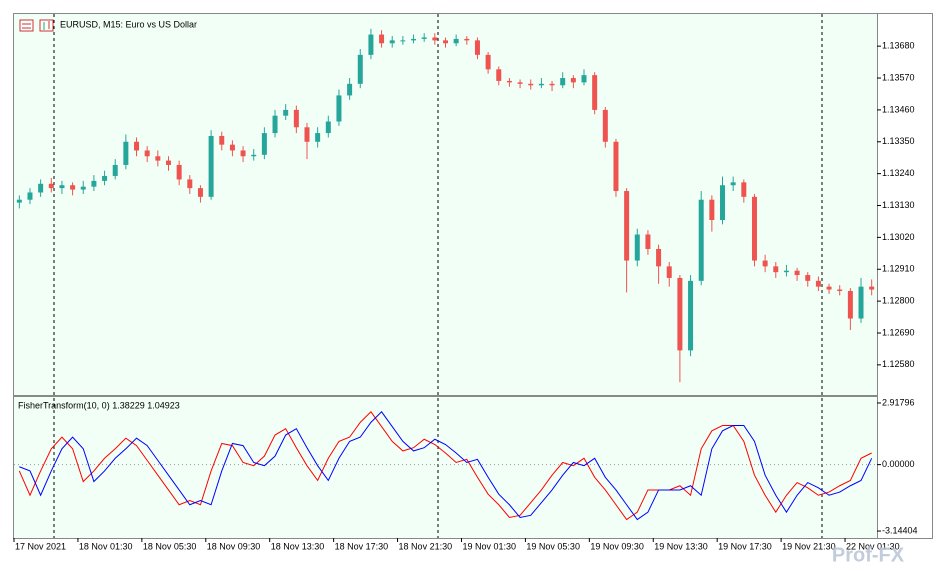  What do you see at coordinates (681, 546) in the screenshot?
I see `x-tick-label: 19 Nov 13:30` at bounding box center [681, 546].